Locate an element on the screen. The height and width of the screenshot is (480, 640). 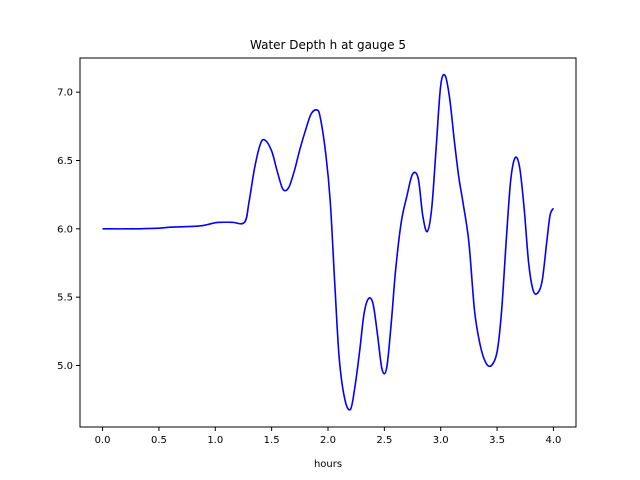
x-axis-label: hours is located at coordinates (328, 464).